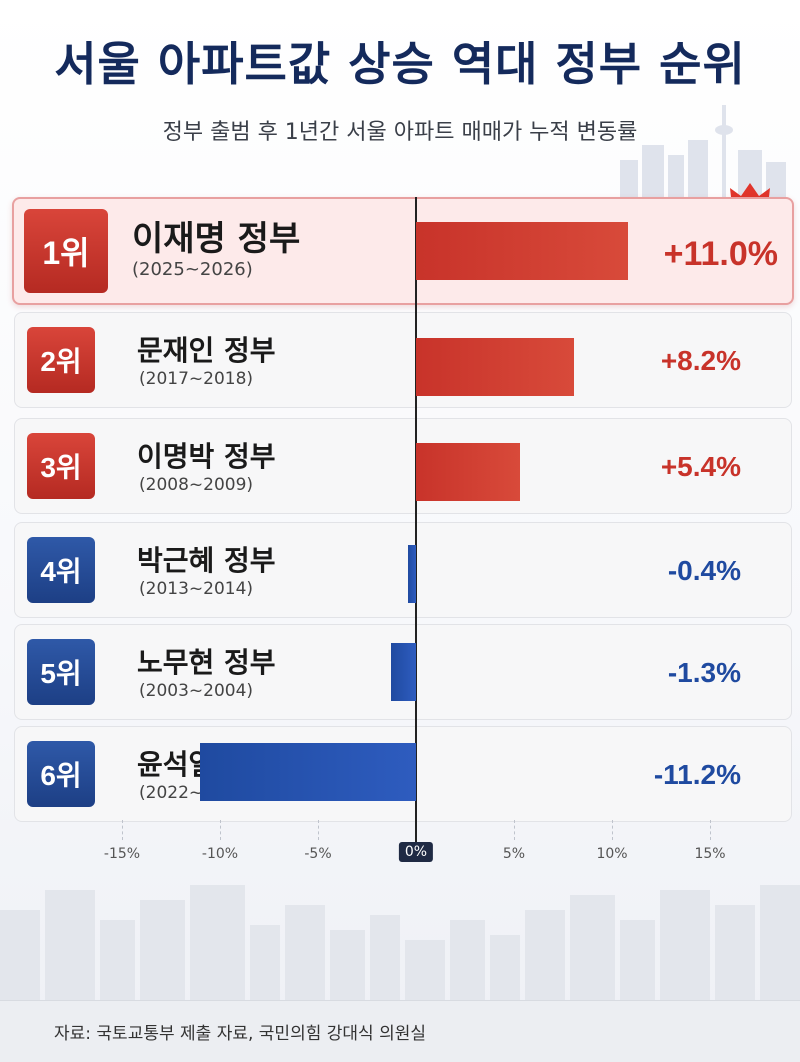 The height and width of the screenshot is (1062, 800). What do you see at coordinates (318, 854) in the screenshot?
I see `x-tick-label: -5%` at bounding box center [318, 854].